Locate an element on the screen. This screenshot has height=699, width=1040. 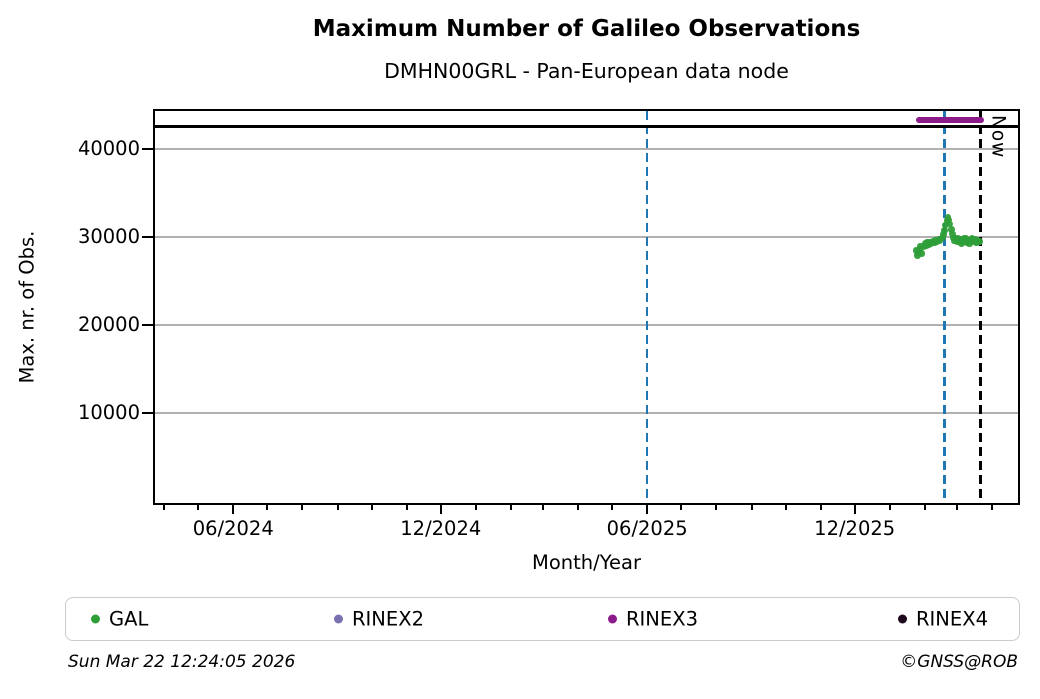
legend-item-rinex4: RINEX4 is located at coordinates (943, 619).